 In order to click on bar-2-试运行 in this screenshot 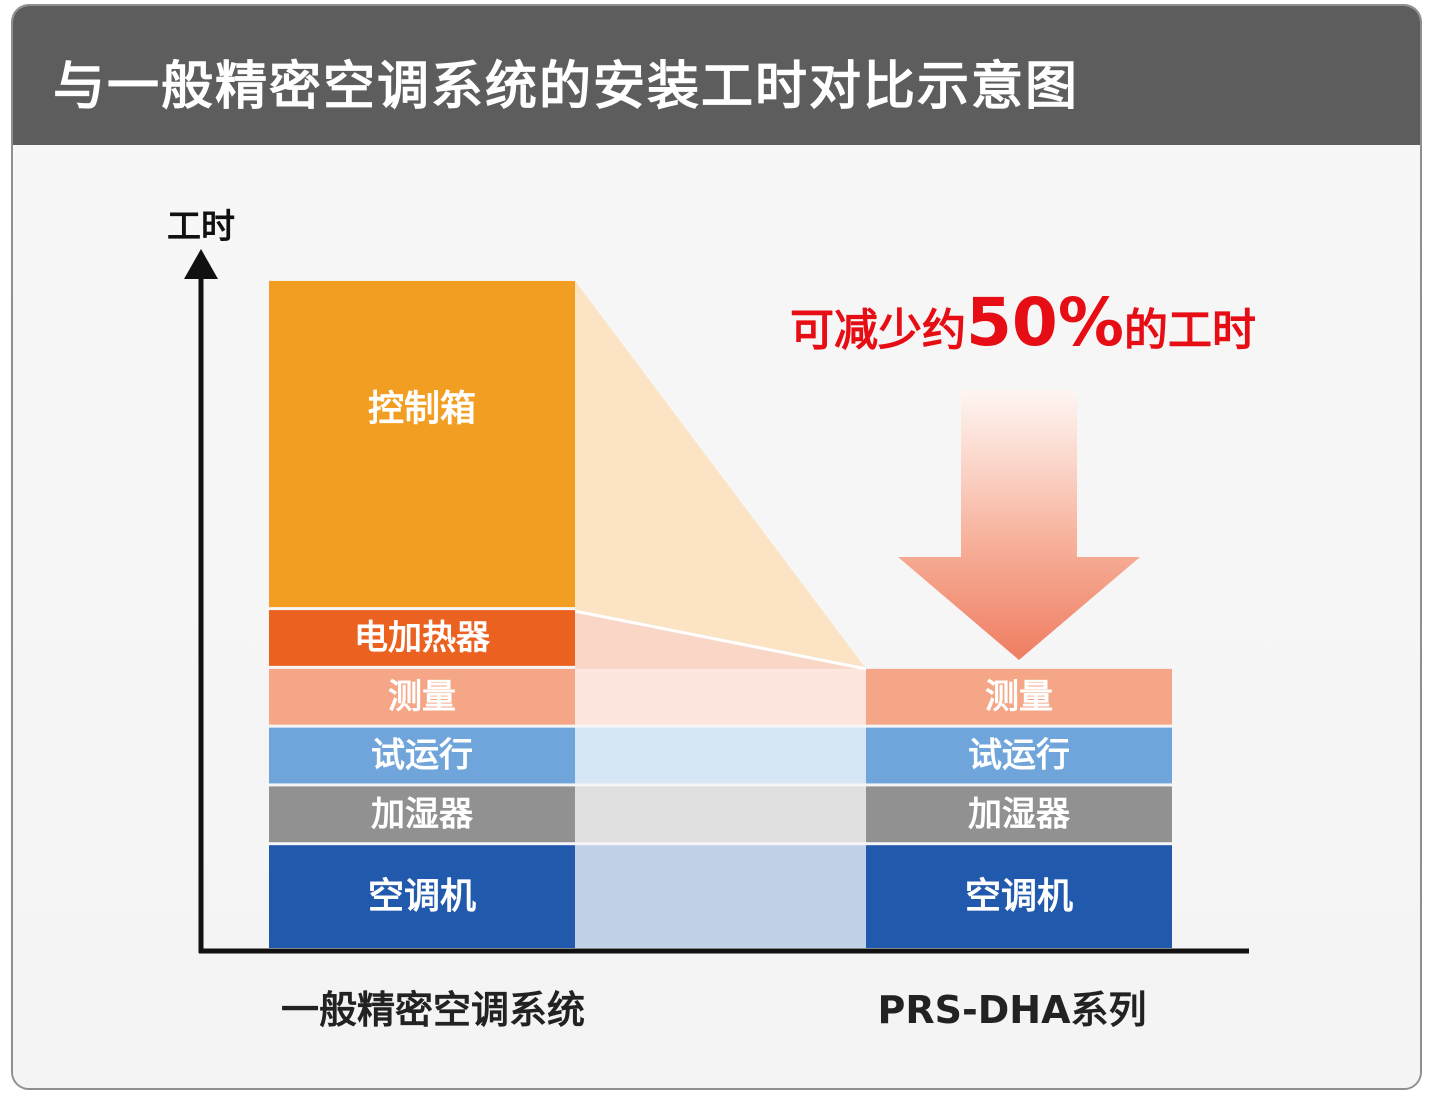, I will do `click(1019, 755)`.